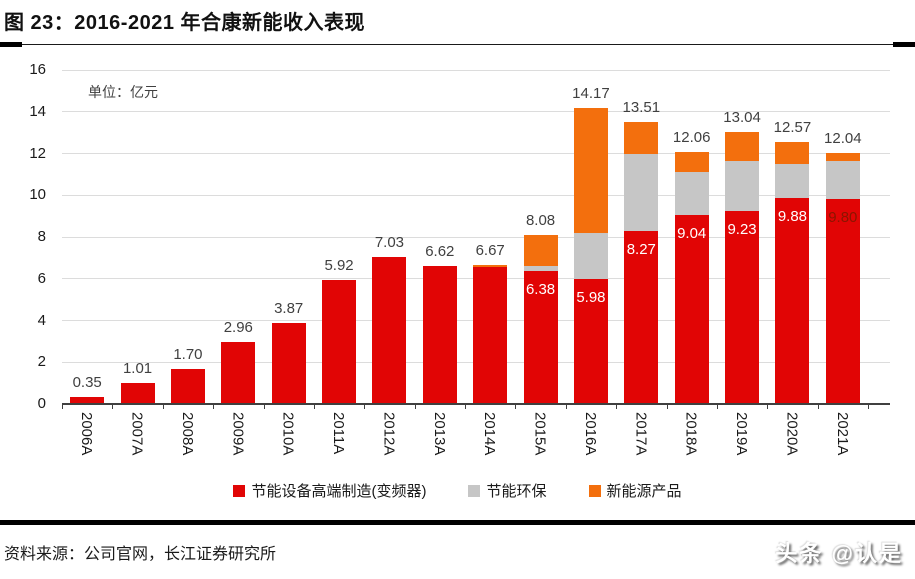 This screenshot has height=579, width=915. What do you see at coordinates (439, 434) in the screenshot?
I see `x-axis-label: 2013A` at bounding box center [439, 434].